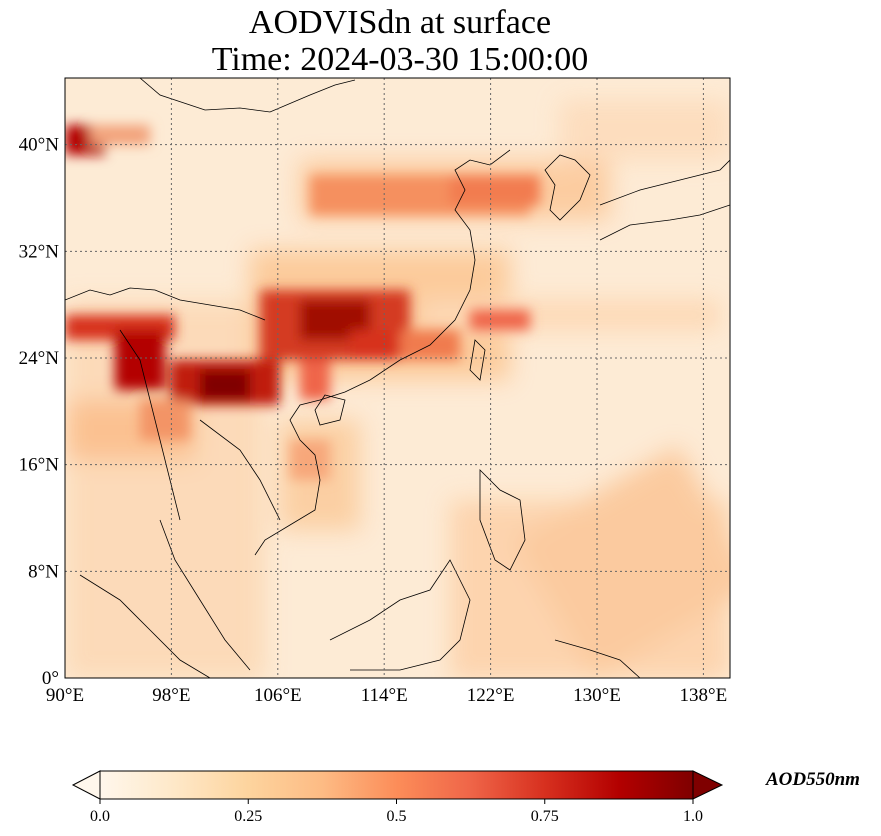 Image resolution: width=881 pixels, height=836 pixels. Describe the element at coordinates (400, 22) in the screenshot. I see `map-title: AODVISdn at surface` at that location.